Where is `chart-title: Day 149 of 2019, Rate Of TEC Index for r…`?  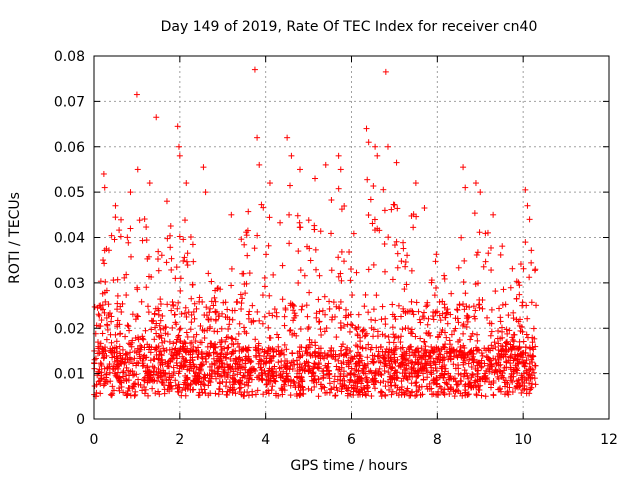 chart-title: Day 149 of 2019, Rate Of TEC Index for r… is located at coordinates (349, 27).